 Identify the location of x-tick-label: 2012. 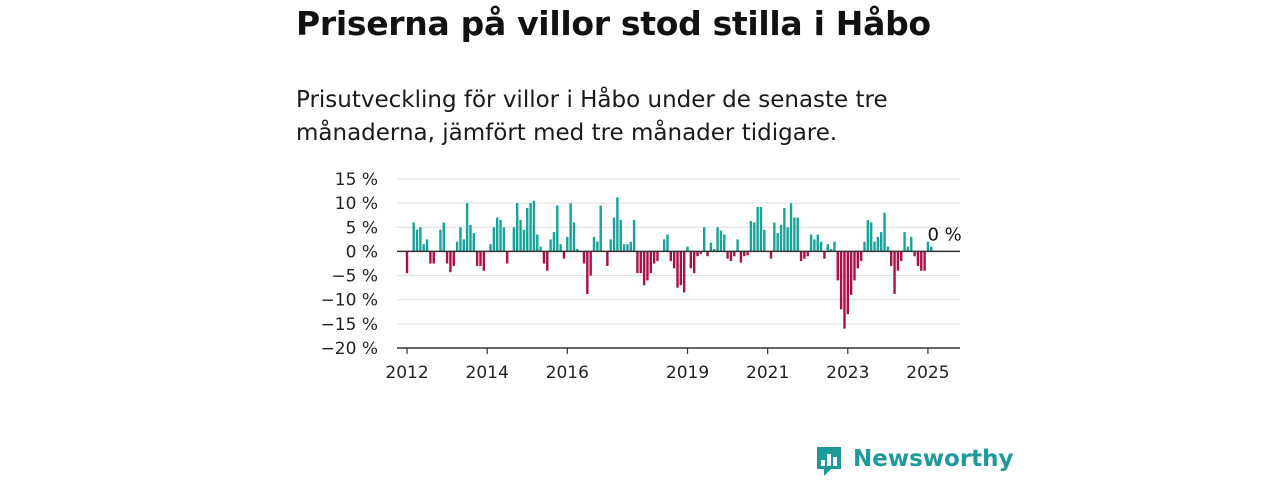
(406, 373).